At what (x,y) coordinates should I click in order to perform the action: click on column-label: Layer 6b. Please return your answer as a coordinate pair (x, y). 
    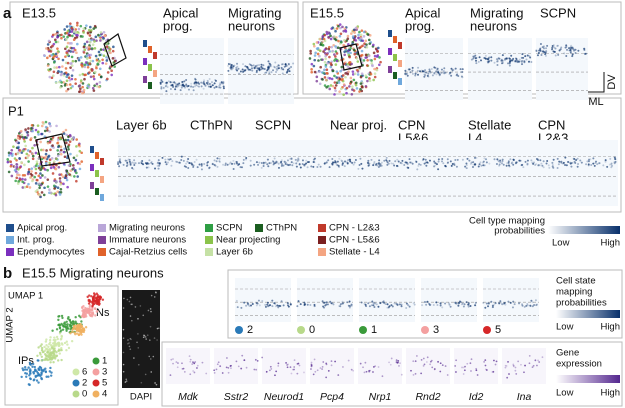
    Looking at the image, I should click on (141, 124).